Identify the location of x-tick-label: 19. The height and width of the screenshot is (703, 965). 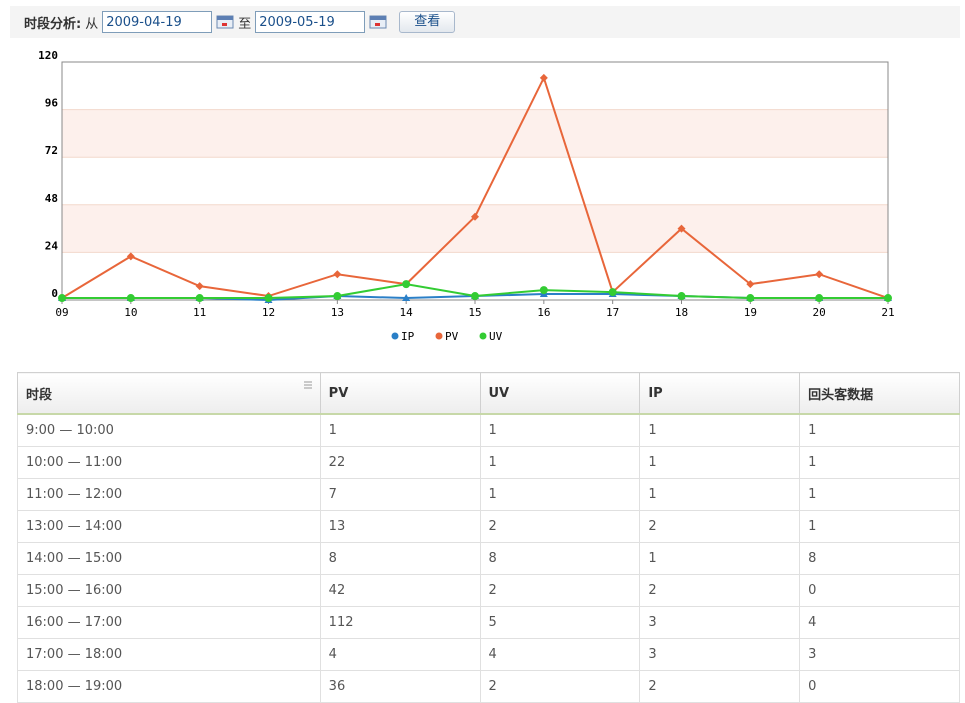
(750, 312).